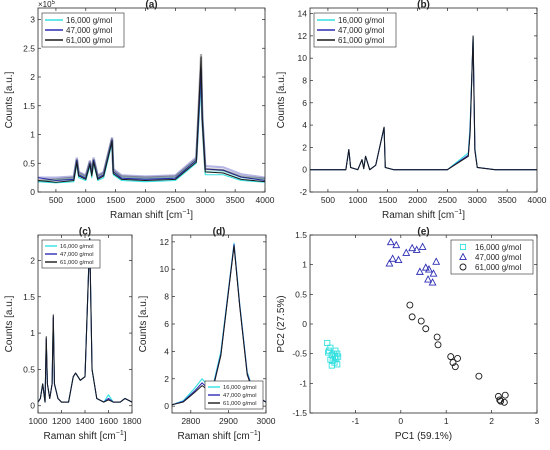  I want to click on x-tick-label: 4000, so click(537, 200).